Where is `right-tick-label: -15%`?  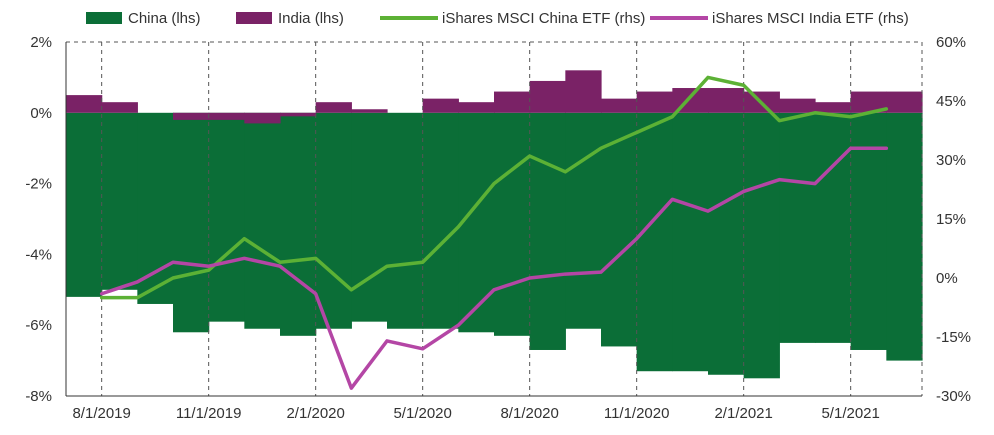 right-tick-label: -15% is located at coordinates (953, 337).